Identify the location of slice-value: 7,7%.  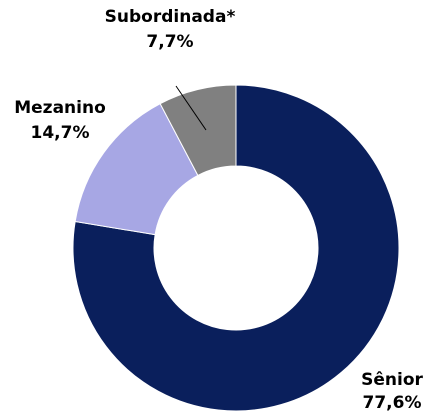
(169, 42).